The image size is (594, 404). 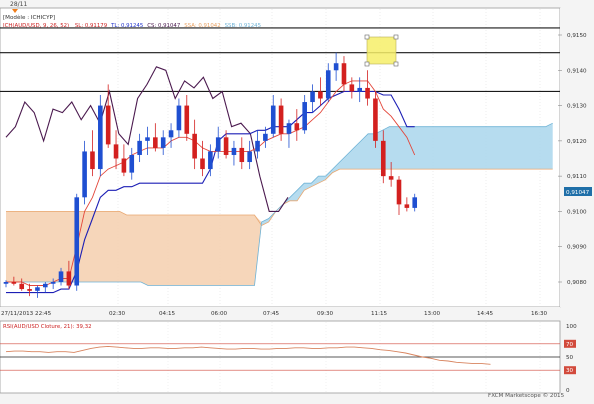 What do you see at coordinates (526, 395) in the screenshot?
I see `copyright-footer: FXCM Marketscope © 2015` at bounding box center [526, 395].